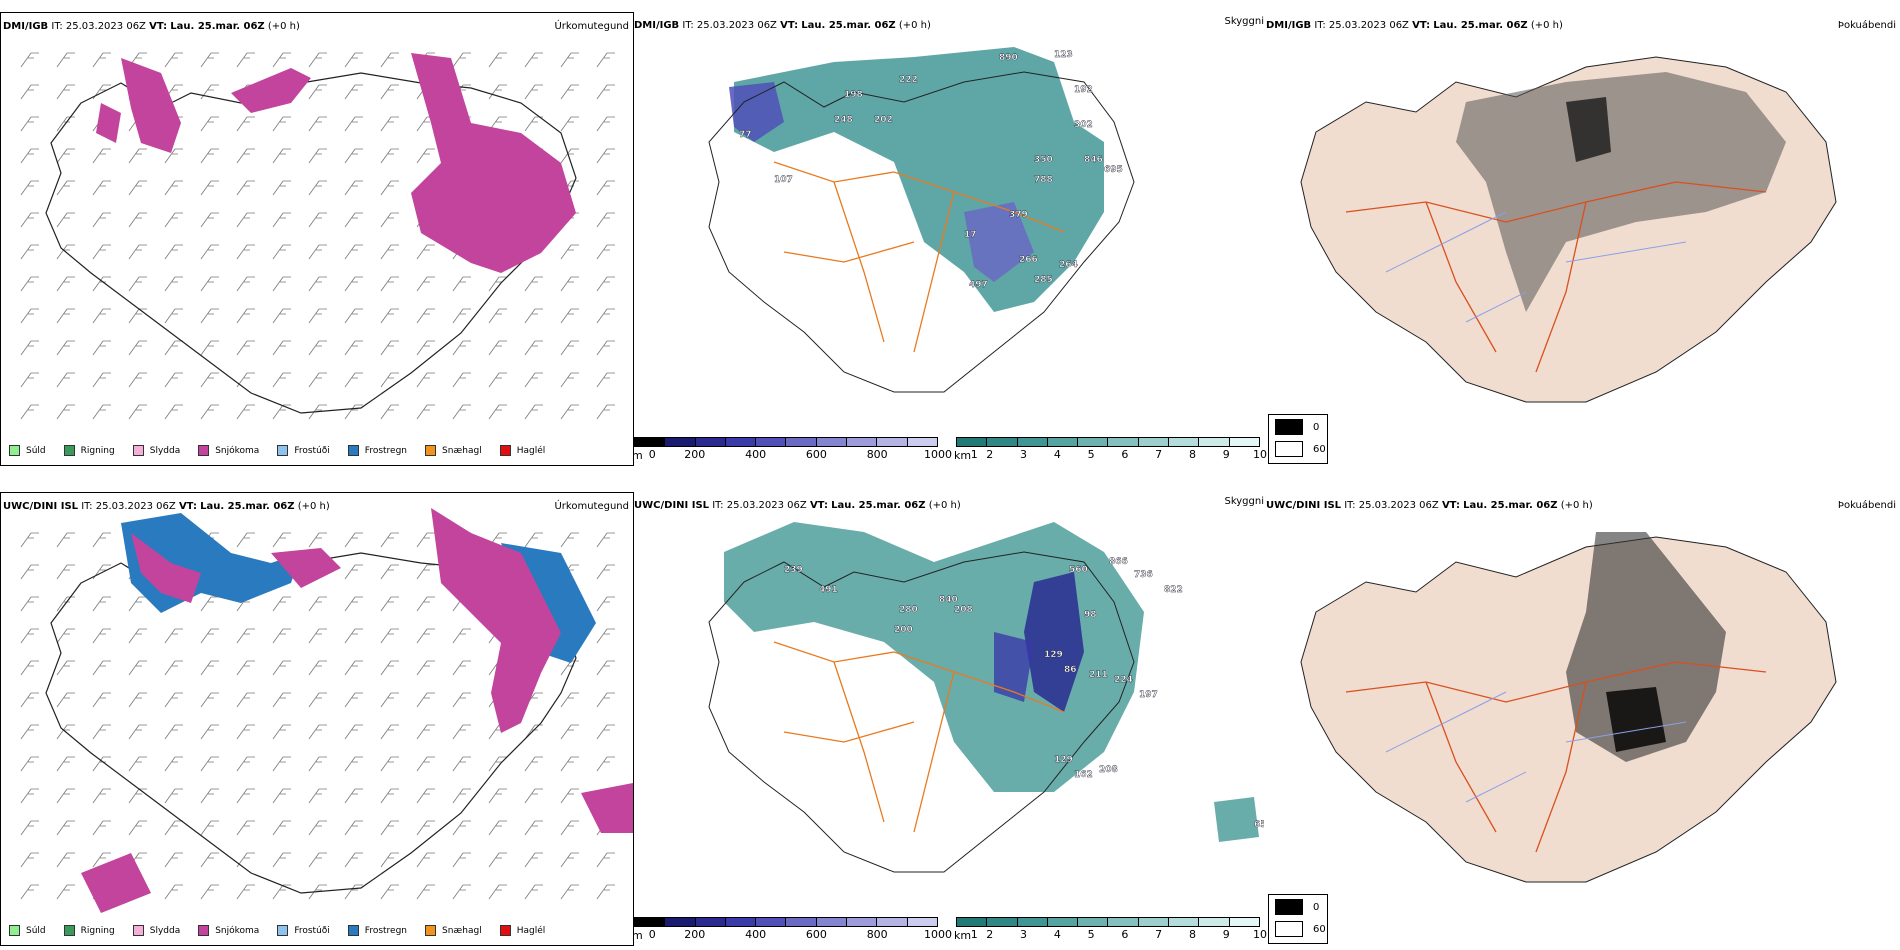 Image resolution: width=1900 pixels, height=950 pixels. Describe the element at coordinates (1108, 922) in the screenshot. I see `colorbar-boxes-km` at that location.